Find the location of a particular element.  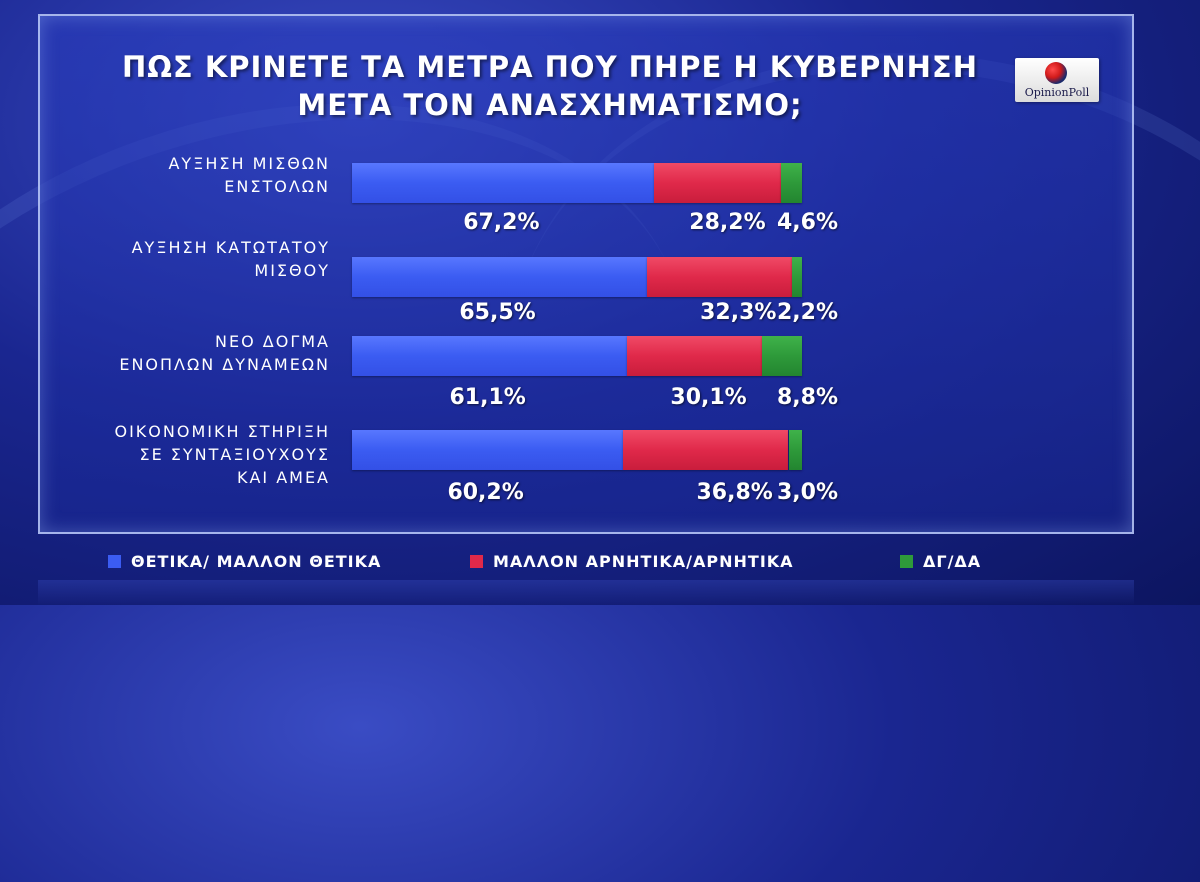

value-label: 2,2% is located at coordinates (808, 312).